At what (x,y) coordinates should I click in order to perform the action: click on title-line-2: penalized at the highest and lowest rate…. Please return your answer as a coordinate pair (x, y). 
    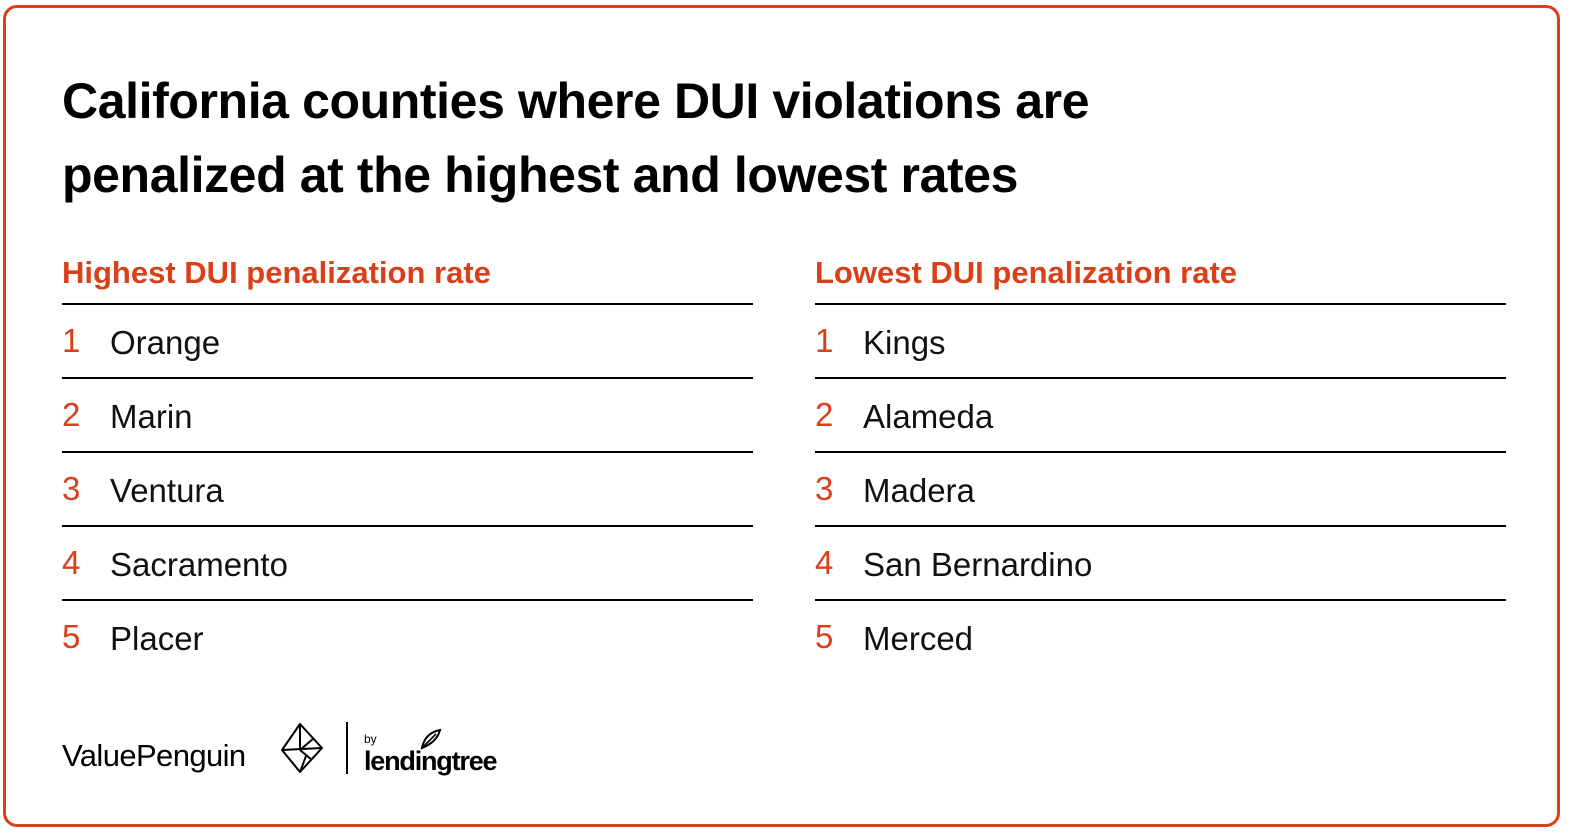
    Looking at the image, I should click on (540, 175).